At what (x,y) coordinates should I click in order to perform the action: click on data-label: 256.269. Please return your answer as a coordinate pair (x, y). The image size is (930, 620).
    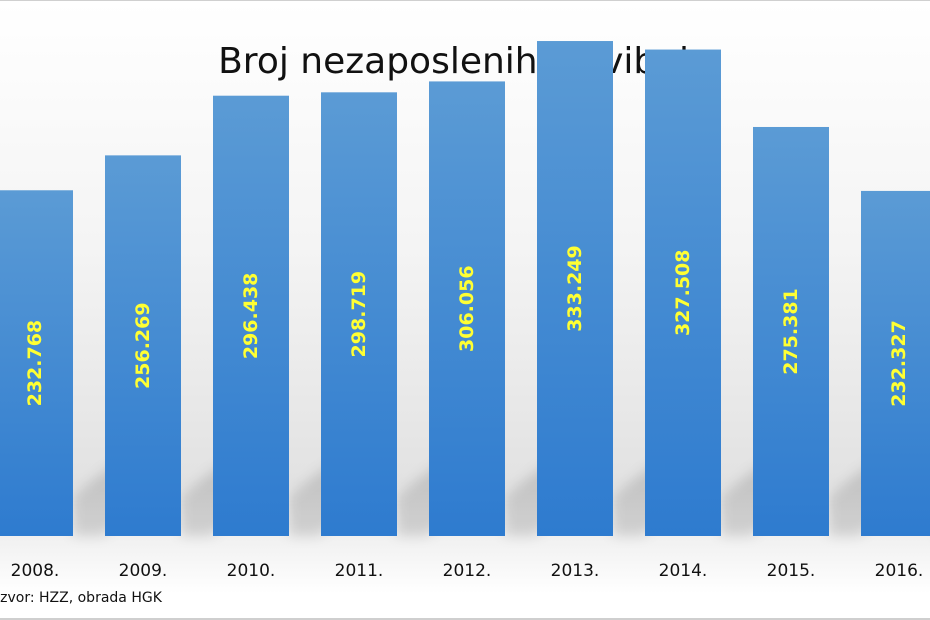
    Looking at the image, I should click on (143, 345).